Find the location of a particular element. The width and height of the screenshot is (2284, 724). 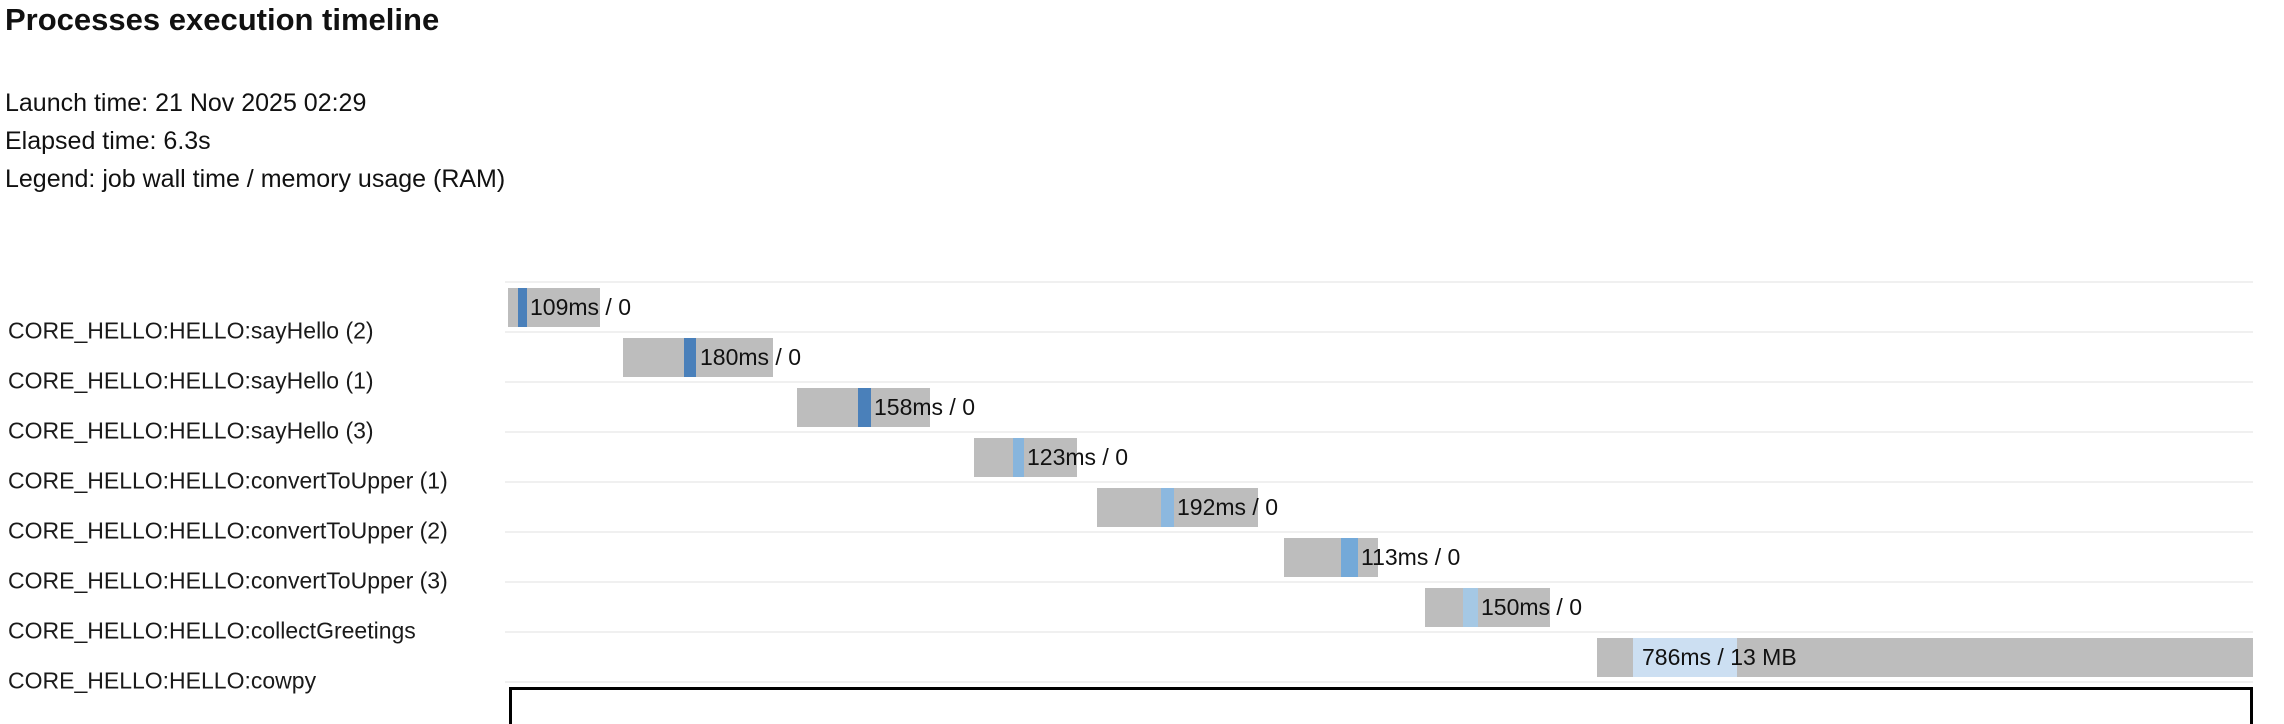

task-bar-text: 123ms / 0 is located at coordinates (1077, 457).